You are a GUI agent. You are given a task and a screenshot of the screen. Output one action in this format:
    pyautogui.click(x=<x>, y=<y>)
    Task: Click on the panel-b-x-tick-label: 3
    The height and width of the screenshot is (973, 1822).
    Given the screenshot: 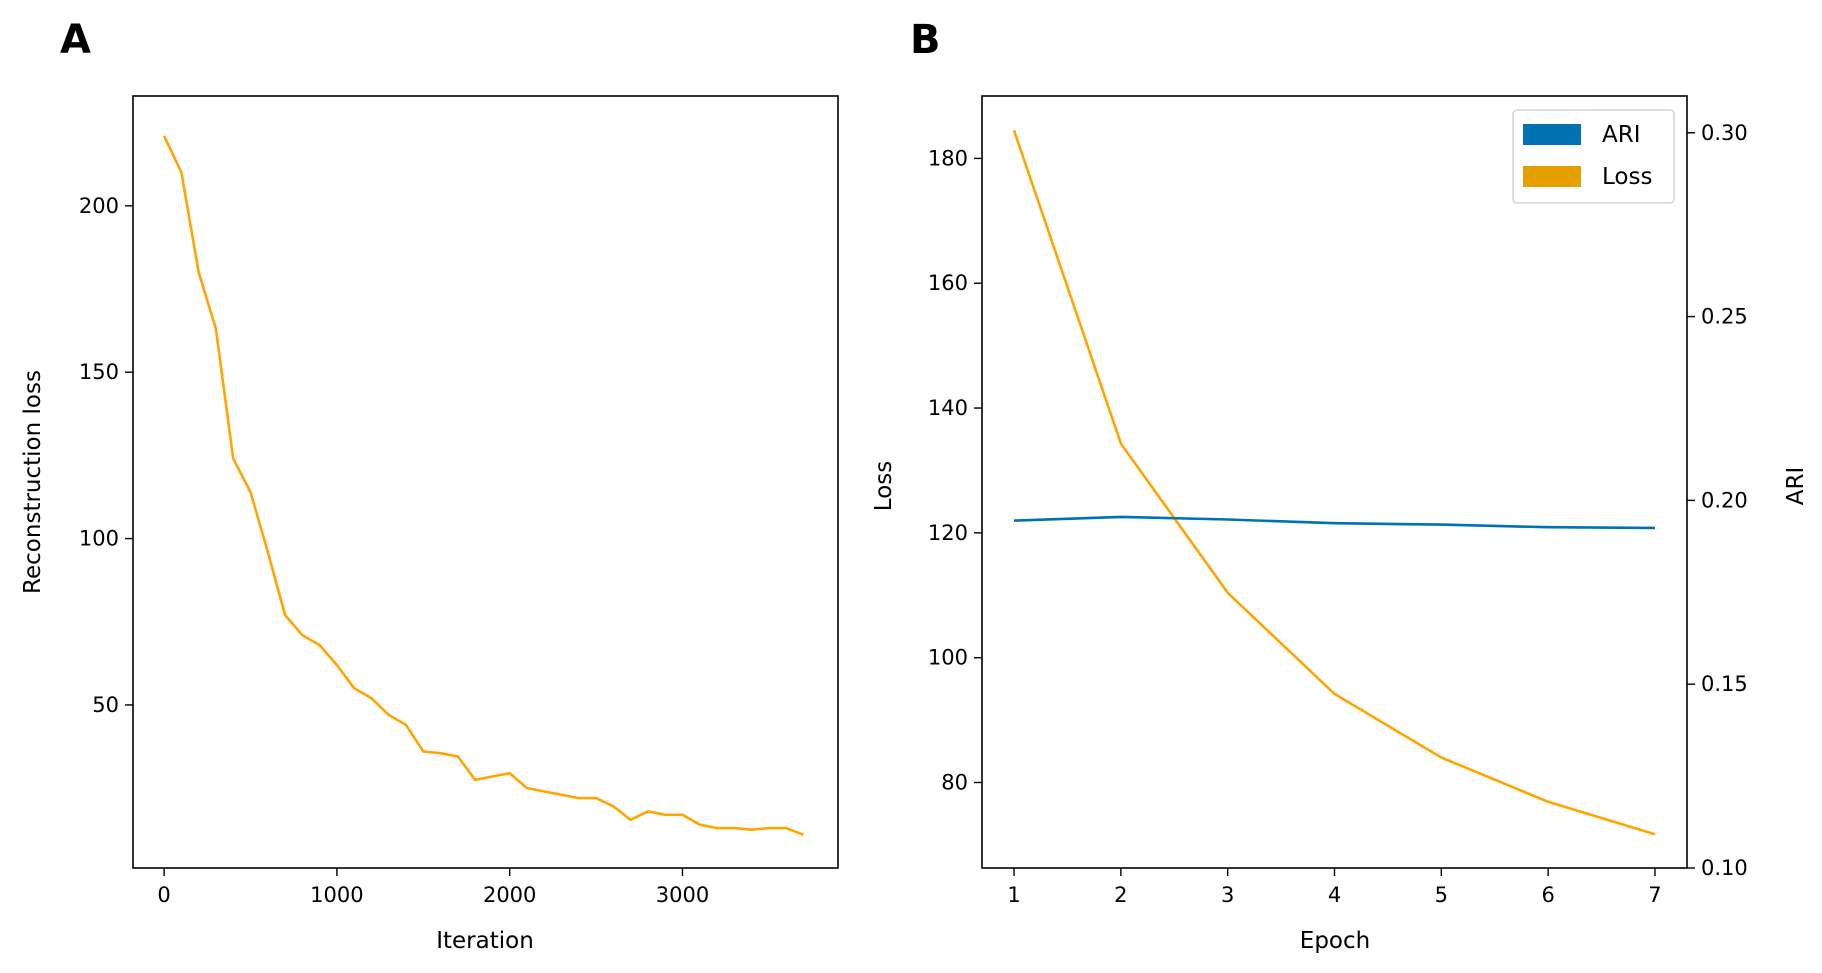 What is the action you would take?
    pyautogui.click(x=1227, y=895)
    